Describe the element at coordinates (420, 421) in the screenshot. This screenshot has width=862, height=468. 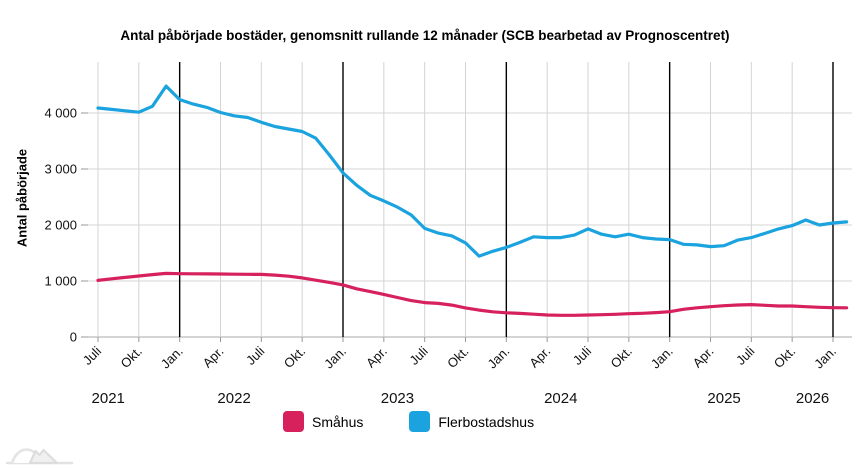
I see `flerbostadshus-color-swatch` at that location.